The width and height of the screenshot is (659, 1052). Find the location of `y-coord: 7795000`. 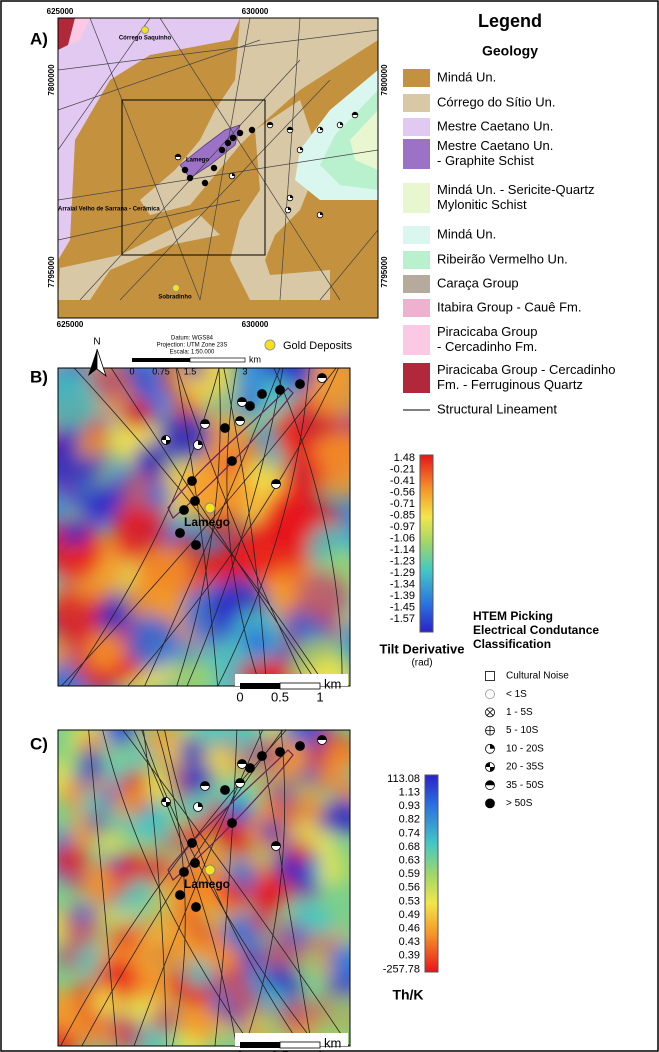

y-coord: 7795000 is located at coordinates (51, 272).